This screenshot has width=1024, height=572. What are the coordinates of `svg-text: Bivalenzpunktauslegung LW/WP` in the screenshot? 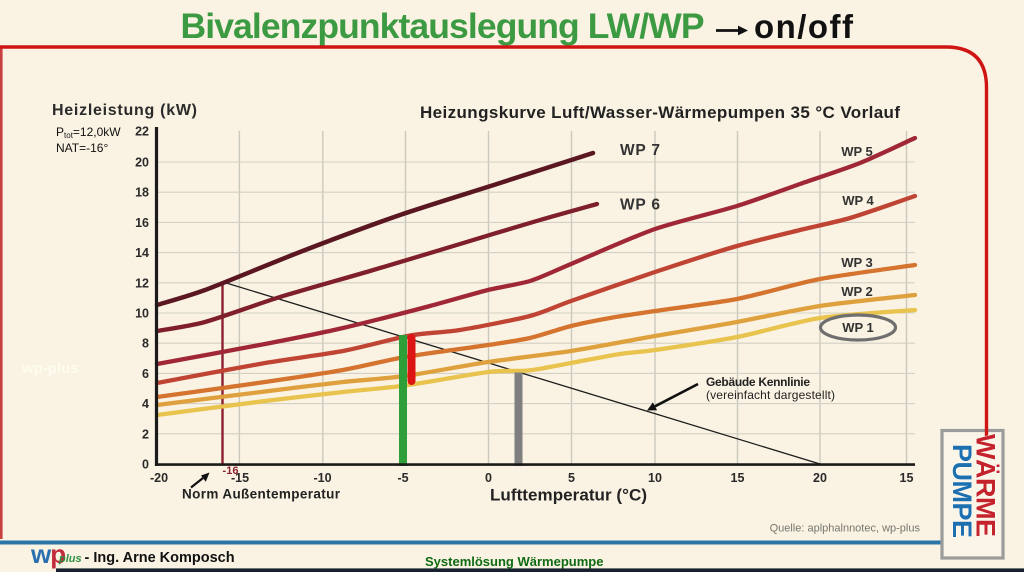 It's located at (443, 26).